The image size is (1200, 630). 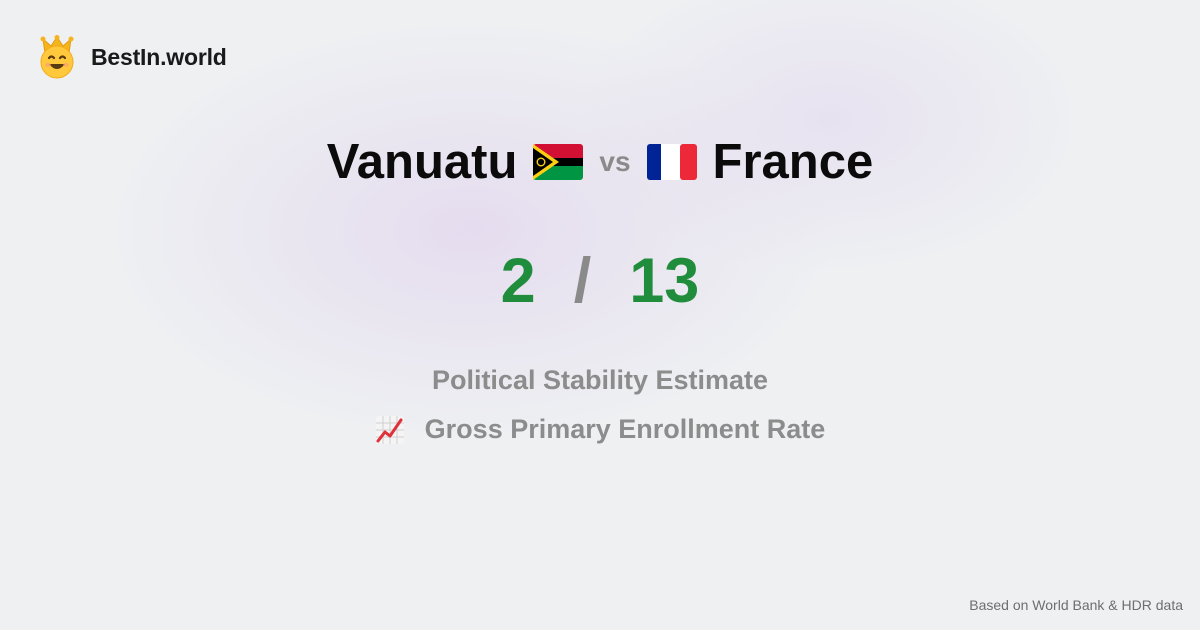 I want to click on metric-political-stability: Political Stability Estimate, so click(x=600, y=380).